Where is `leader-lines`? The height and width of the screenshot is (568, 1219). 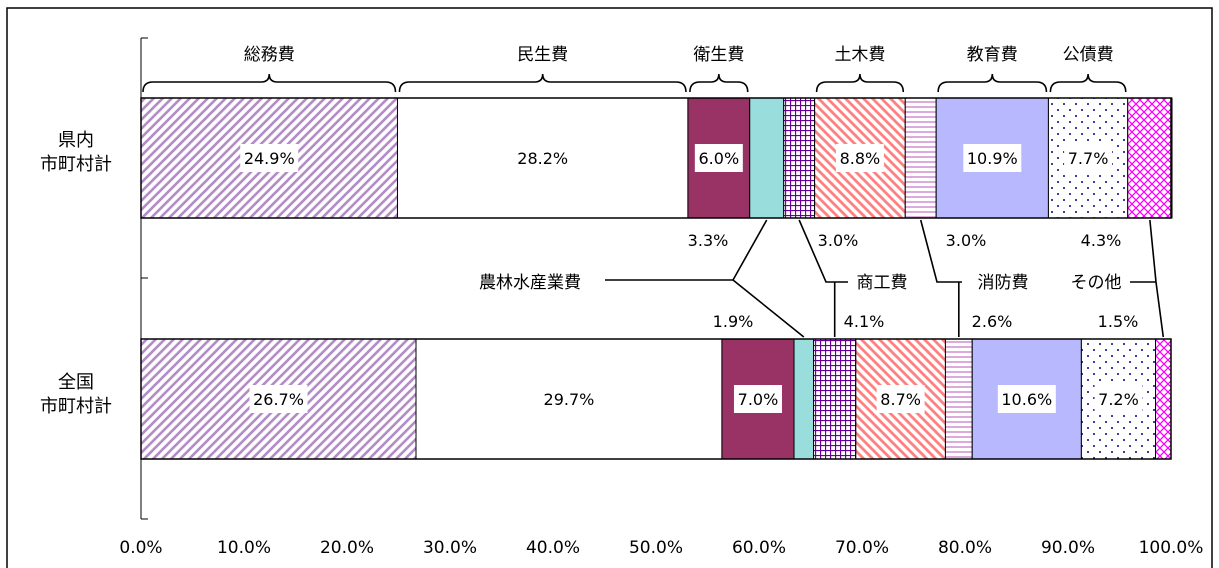
leader-lines is located at coordinates (885, 278).